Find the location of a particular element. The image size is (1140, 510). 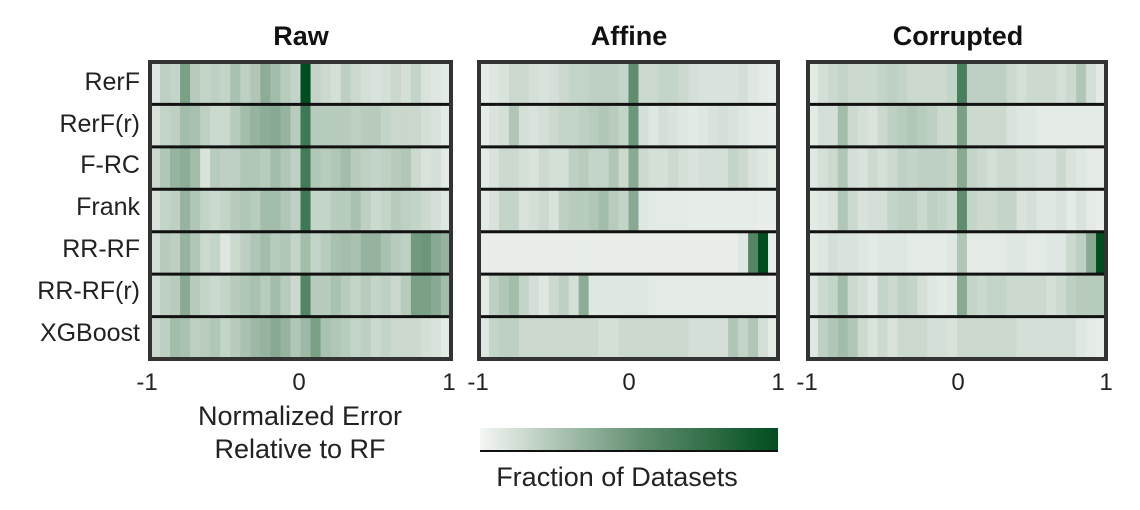

heatmap-cell-affine-r5-b9 is located at coordinates (574, 295).